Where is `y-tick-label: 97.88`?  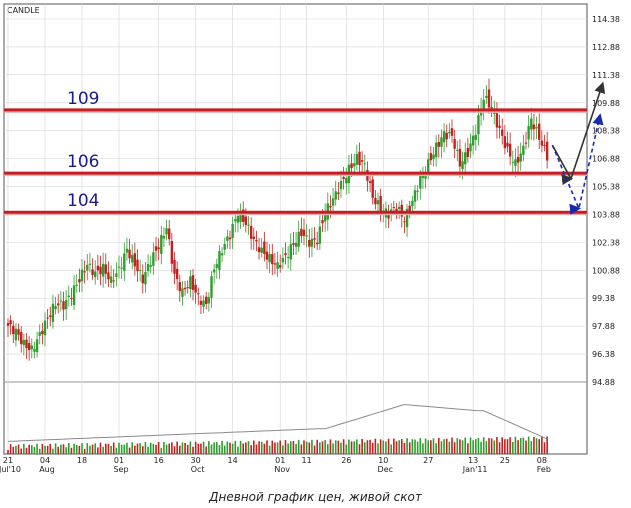 y-tick-label: 97.88 is located at coordinates (603, 326).